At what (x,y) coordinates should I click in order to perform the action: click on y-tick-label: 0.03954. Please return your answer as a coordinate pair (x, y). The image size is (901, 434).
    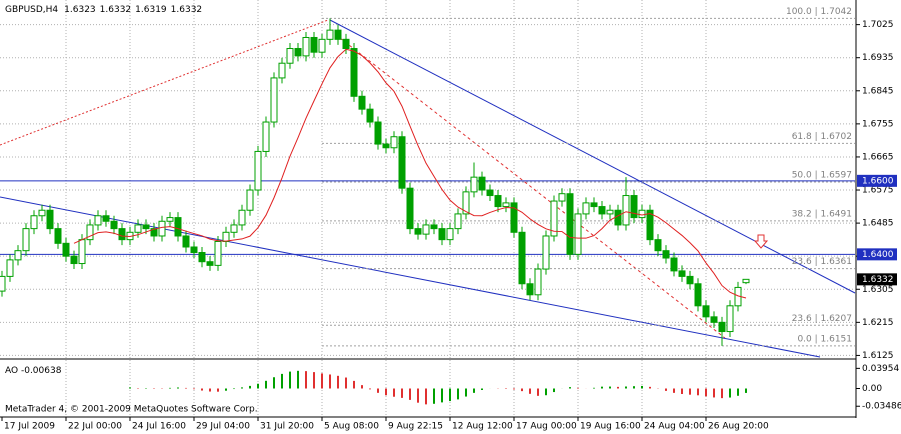
    Looking at the image, I should click on (880, 369).